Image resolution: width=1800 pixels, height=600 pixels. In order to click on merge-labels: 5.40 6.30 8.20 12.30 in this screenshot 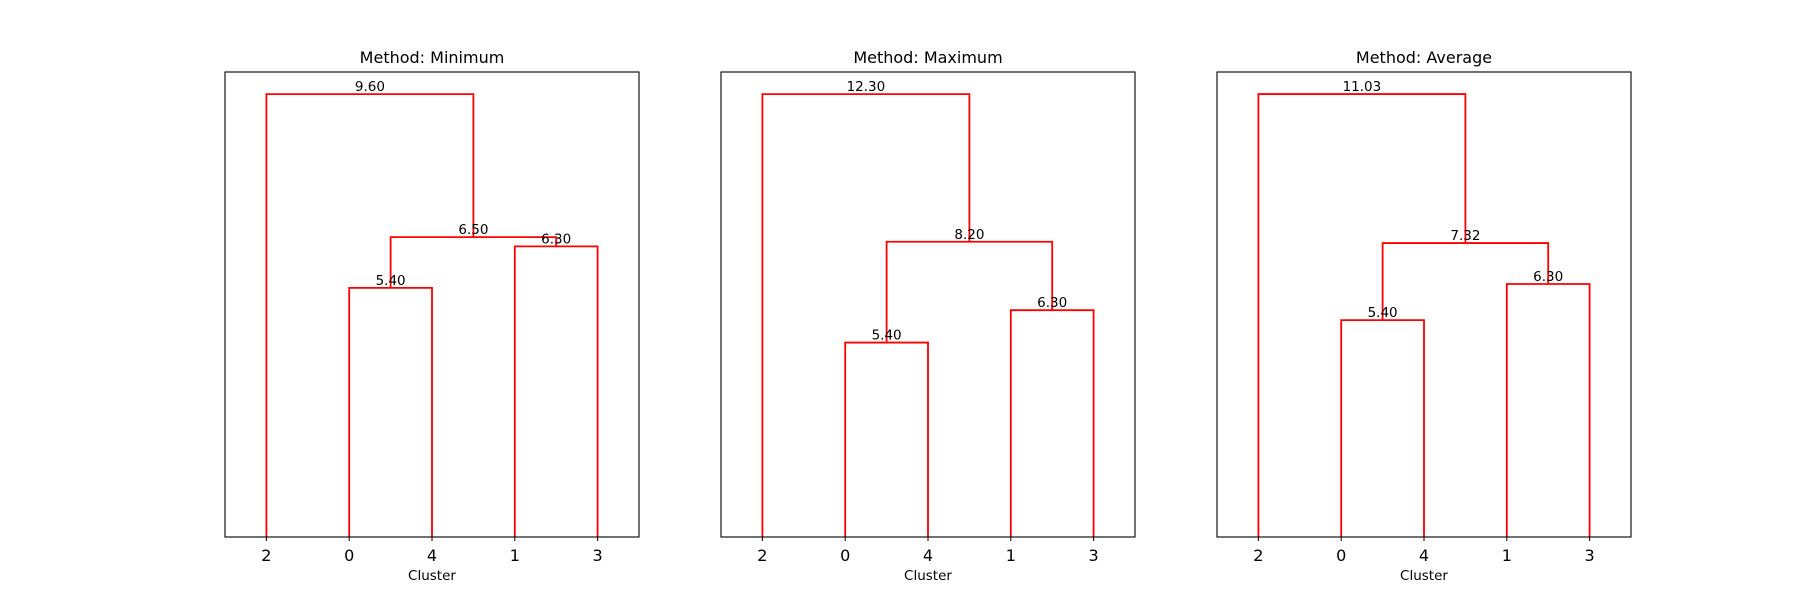, I will do `click(957, 211)`.